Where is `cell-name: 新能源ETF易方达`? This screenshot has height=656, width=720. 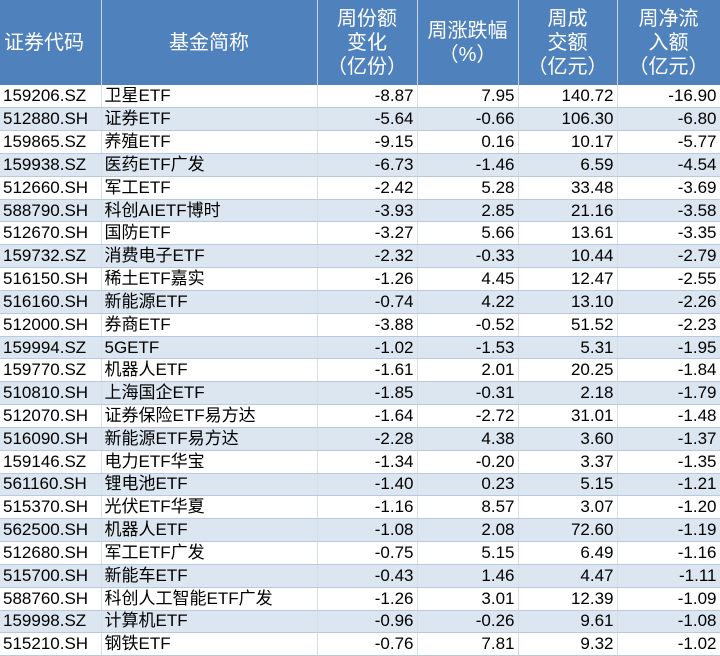
cell-name: 新能源ETF易方达 is located at coordinates (209, 439).